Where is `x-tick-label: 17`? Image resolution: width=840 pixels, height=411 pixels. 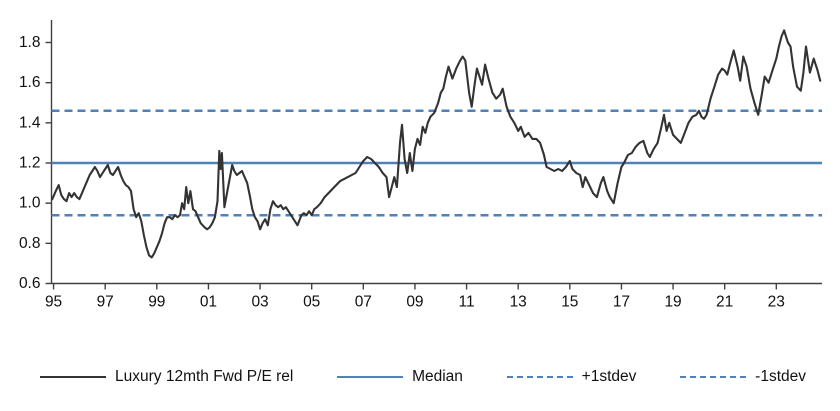
x-tick-label: 17 is located at coordinates (621, 302).